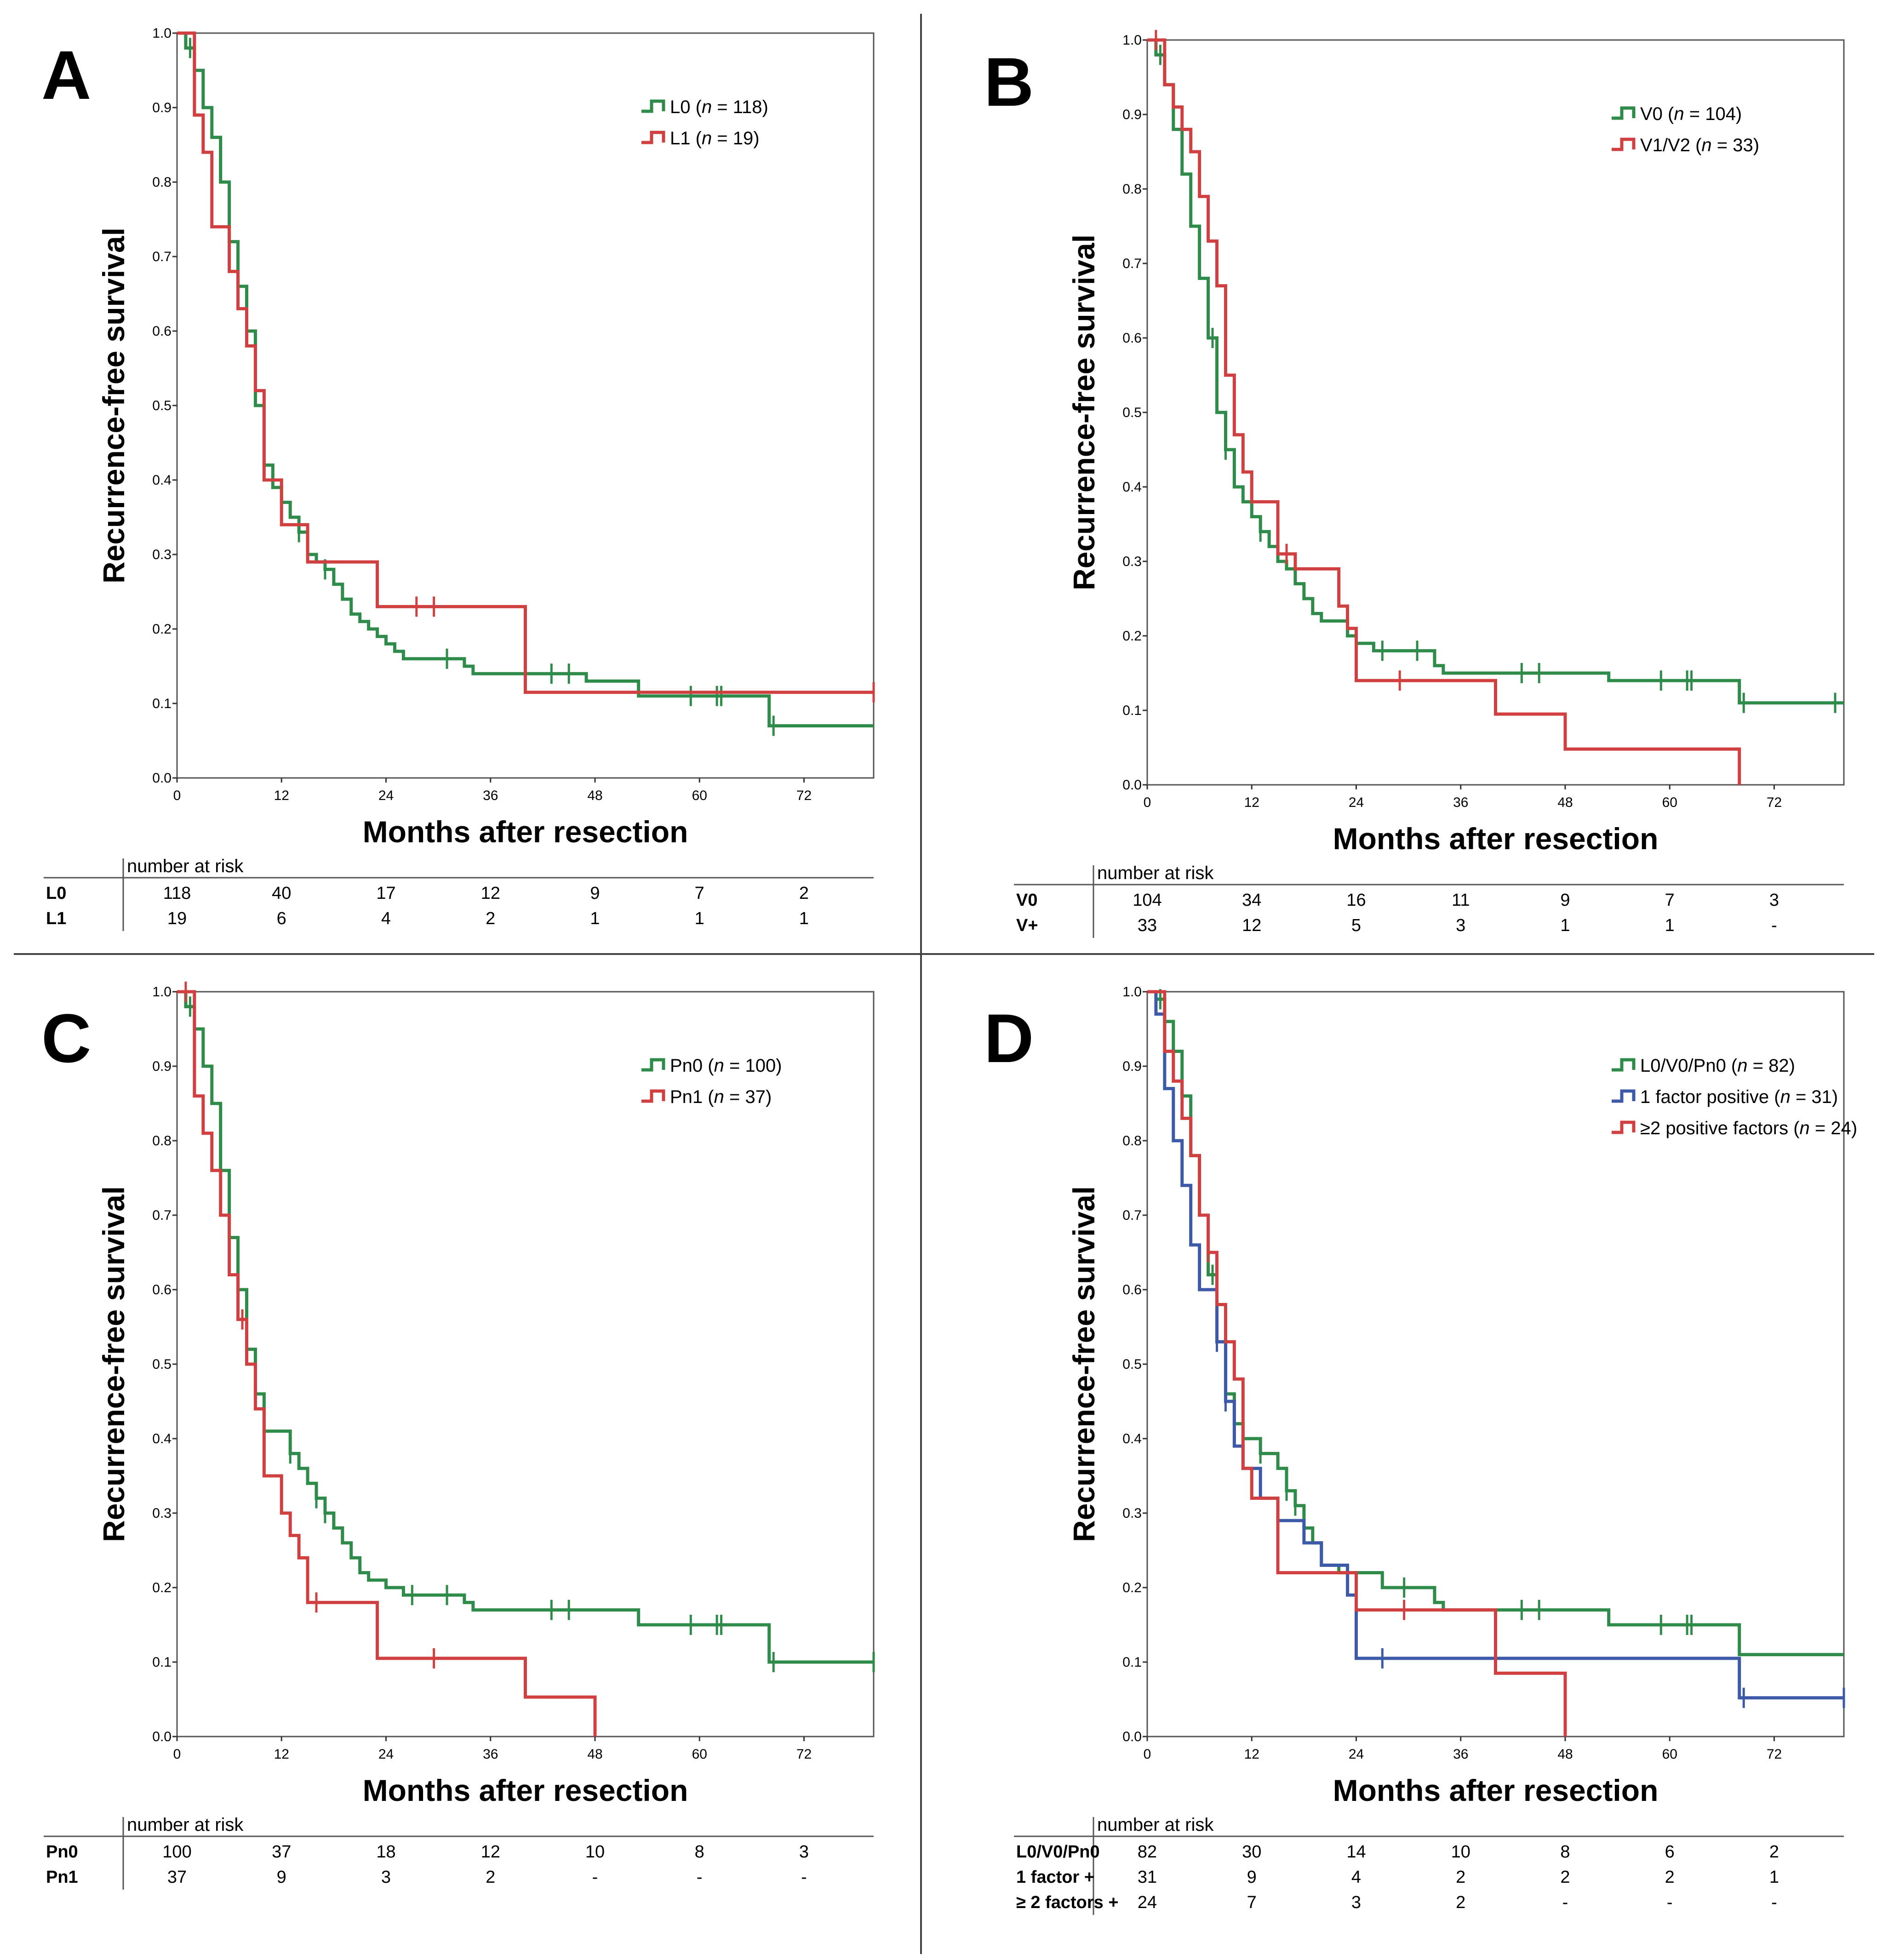 This screenshot has height=1960, width=1888. I want to click on risk-value: 40, so click(281, 893).